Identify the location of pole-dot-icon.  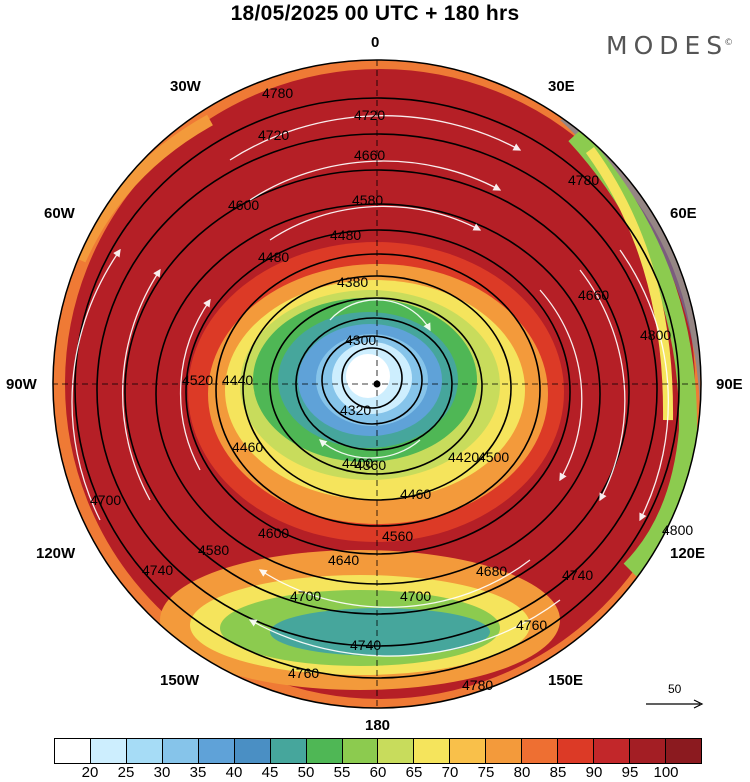
(377, 384).